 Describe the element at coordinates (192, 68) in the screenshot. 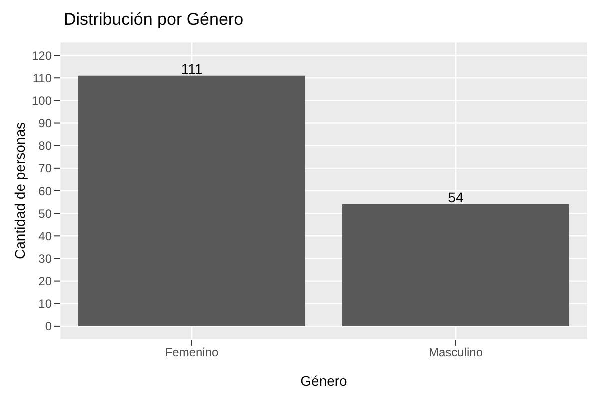

I see `data-label: 111` at that location.